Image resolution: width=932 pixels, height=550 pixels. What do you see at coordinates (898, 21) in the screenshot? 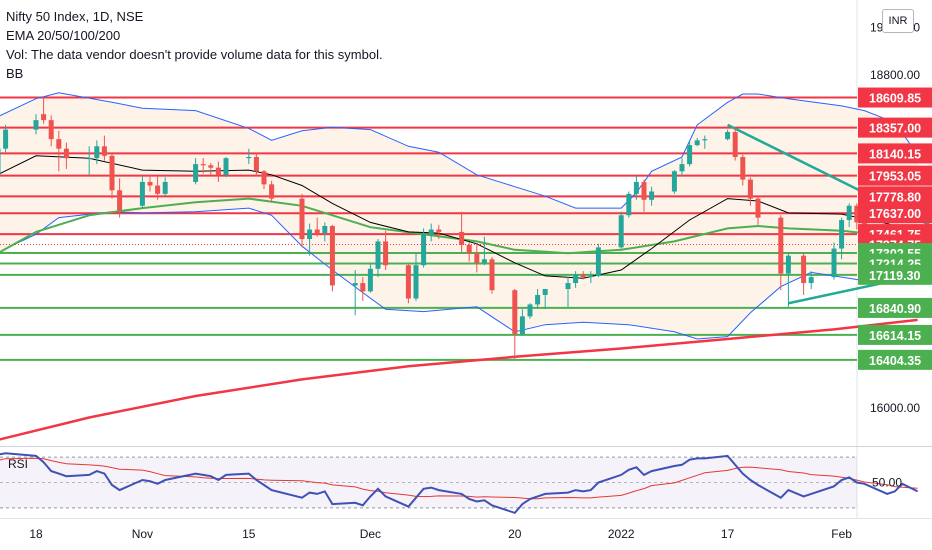
I see `currency-button: INR` at bounding box center [898, 21].